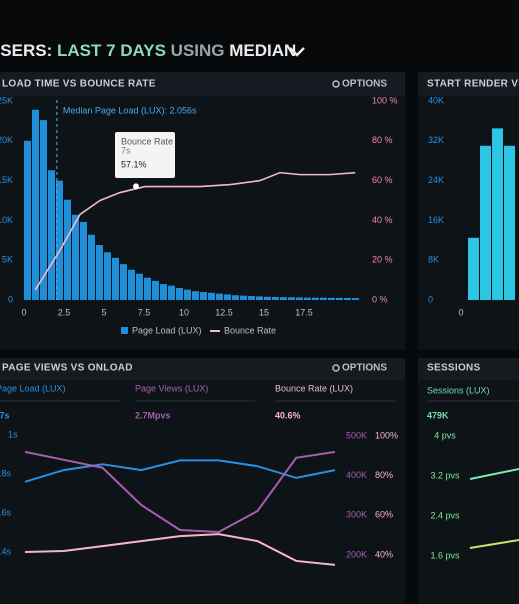 This screenshot has width=519, height=604. What do you see at coordinates (6, 100) in the screenshot?
I see `y-tick-label: 25K` at bounding box center [6, 100].